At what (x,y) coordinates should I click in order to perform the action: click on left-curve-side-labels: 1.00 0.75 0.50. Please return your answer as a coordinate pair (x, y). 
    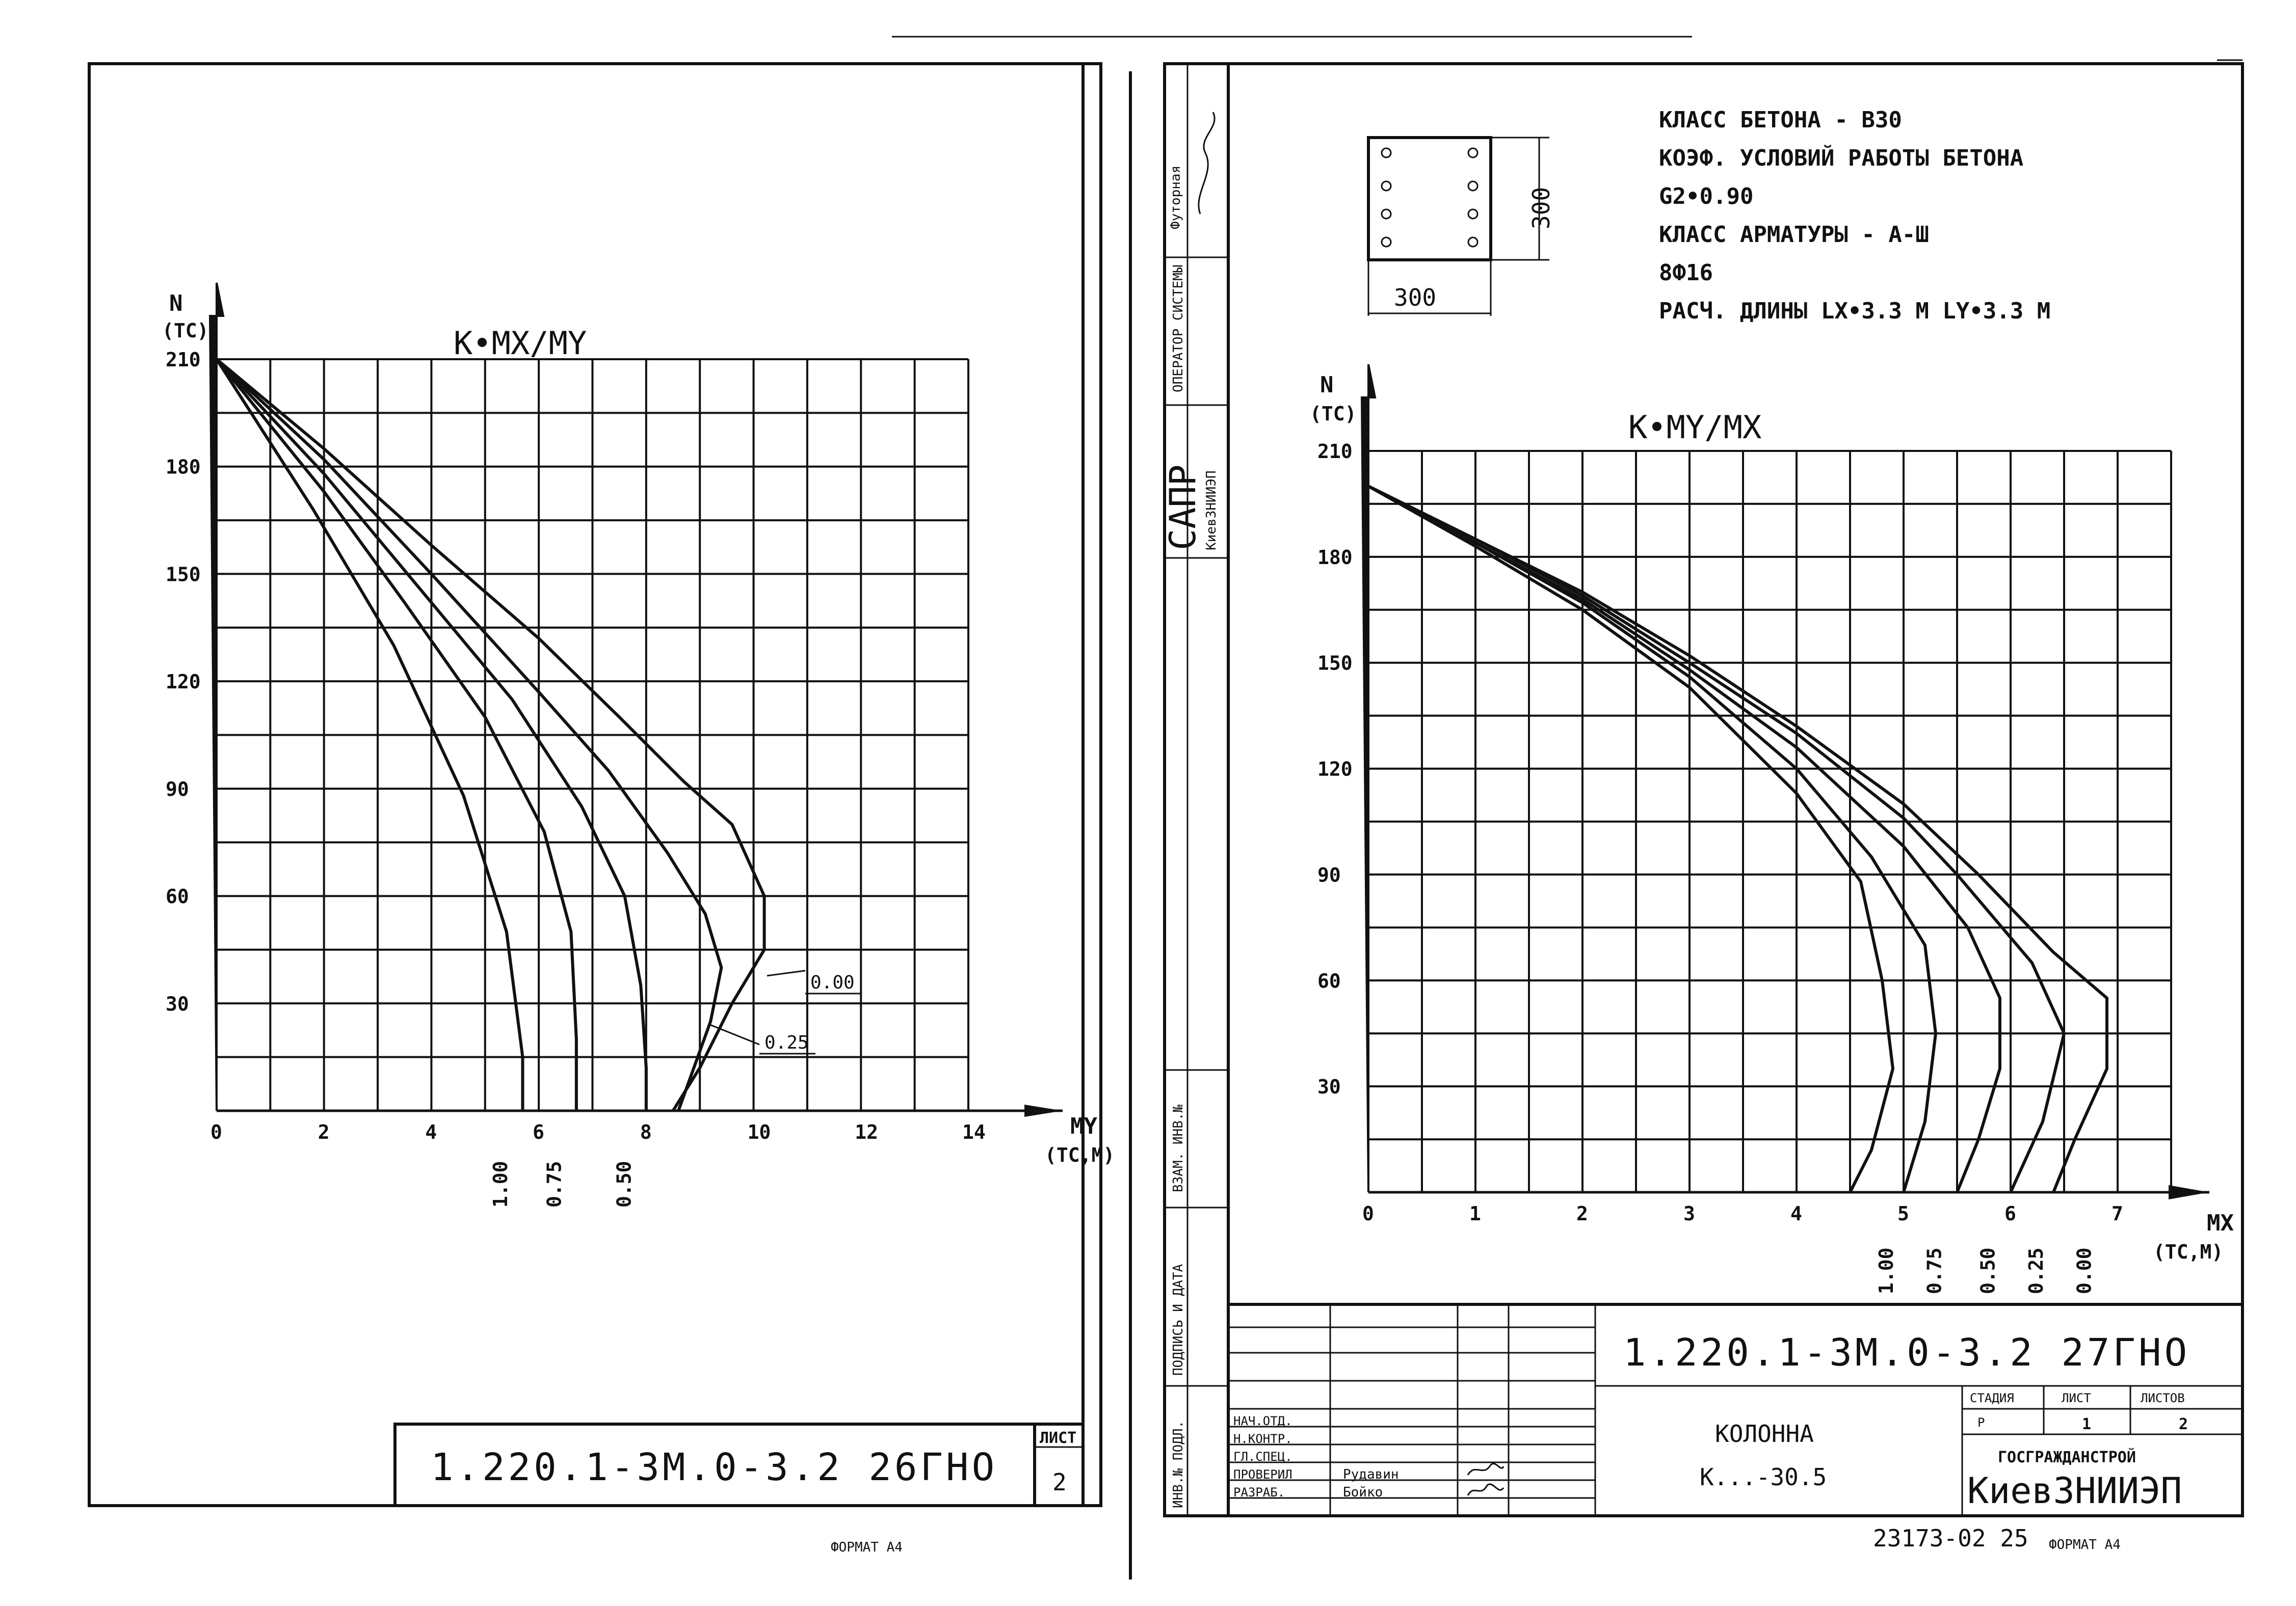
    Looking at the image, I should click on (562, 1184).